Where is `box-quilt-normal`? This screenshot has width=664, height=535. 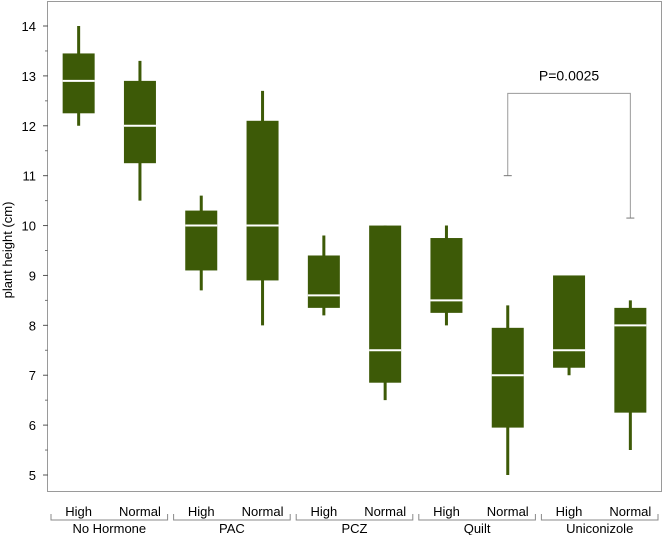
box-quilt-normal is located at coordinates (507, 390).